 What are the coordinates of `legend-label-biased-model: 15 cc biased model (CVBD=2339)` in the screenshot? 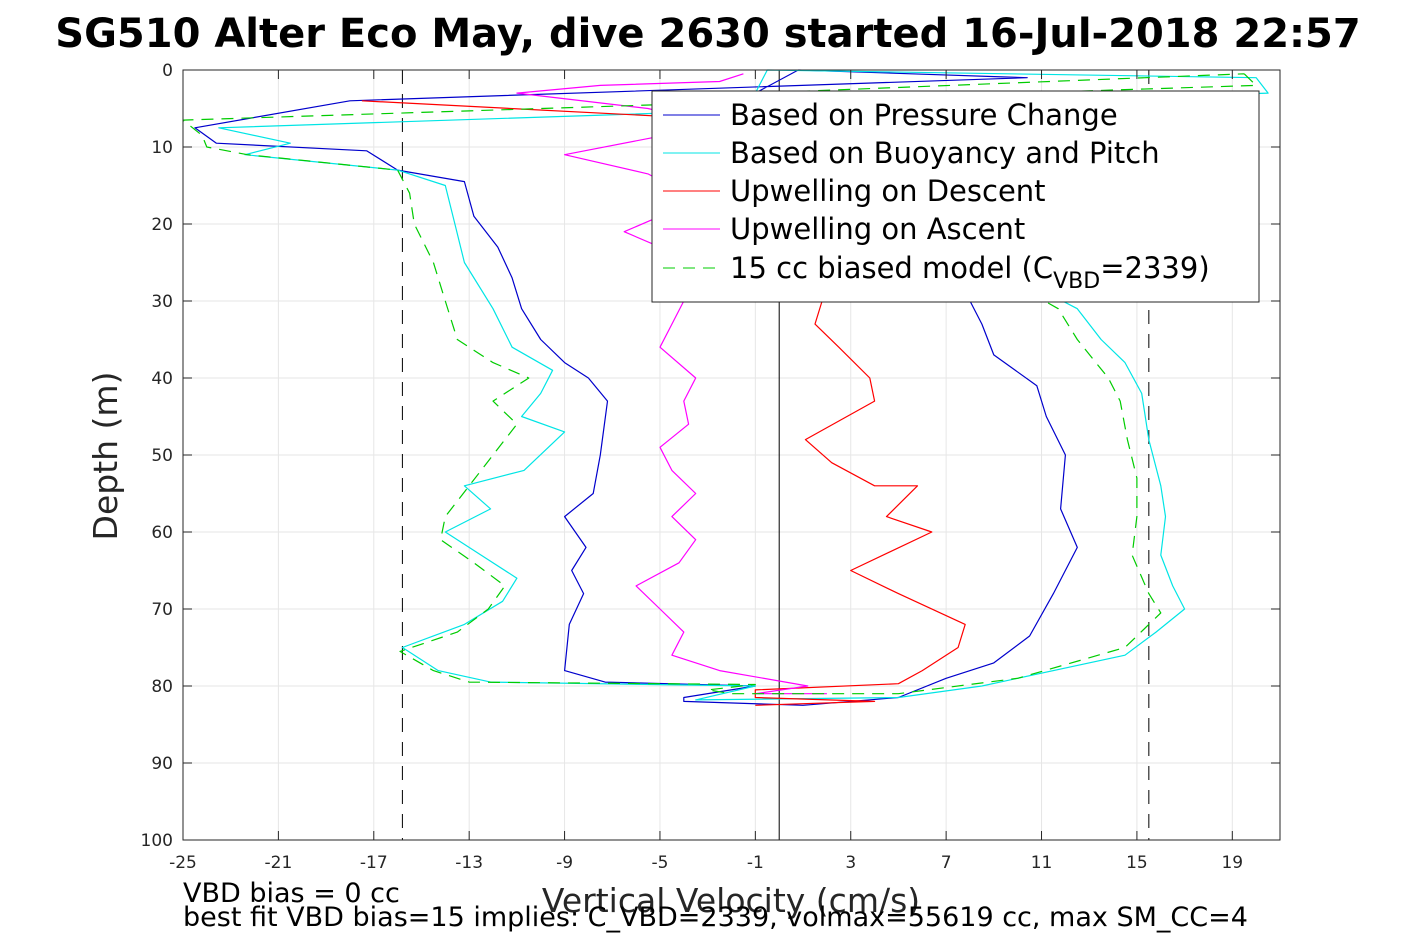 It's located at (970, 272).